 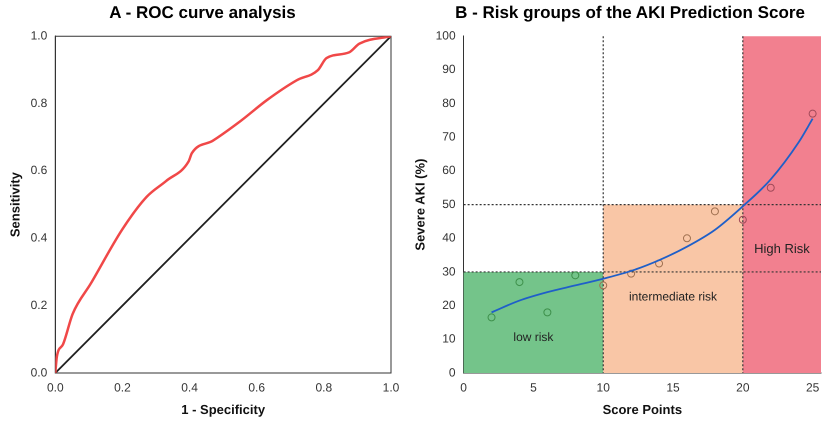 What do you see at coordinates (202, 13) in the screenshot?
I see `chart-title: A - ROC curve analysis` at bounding box center [202, 13].